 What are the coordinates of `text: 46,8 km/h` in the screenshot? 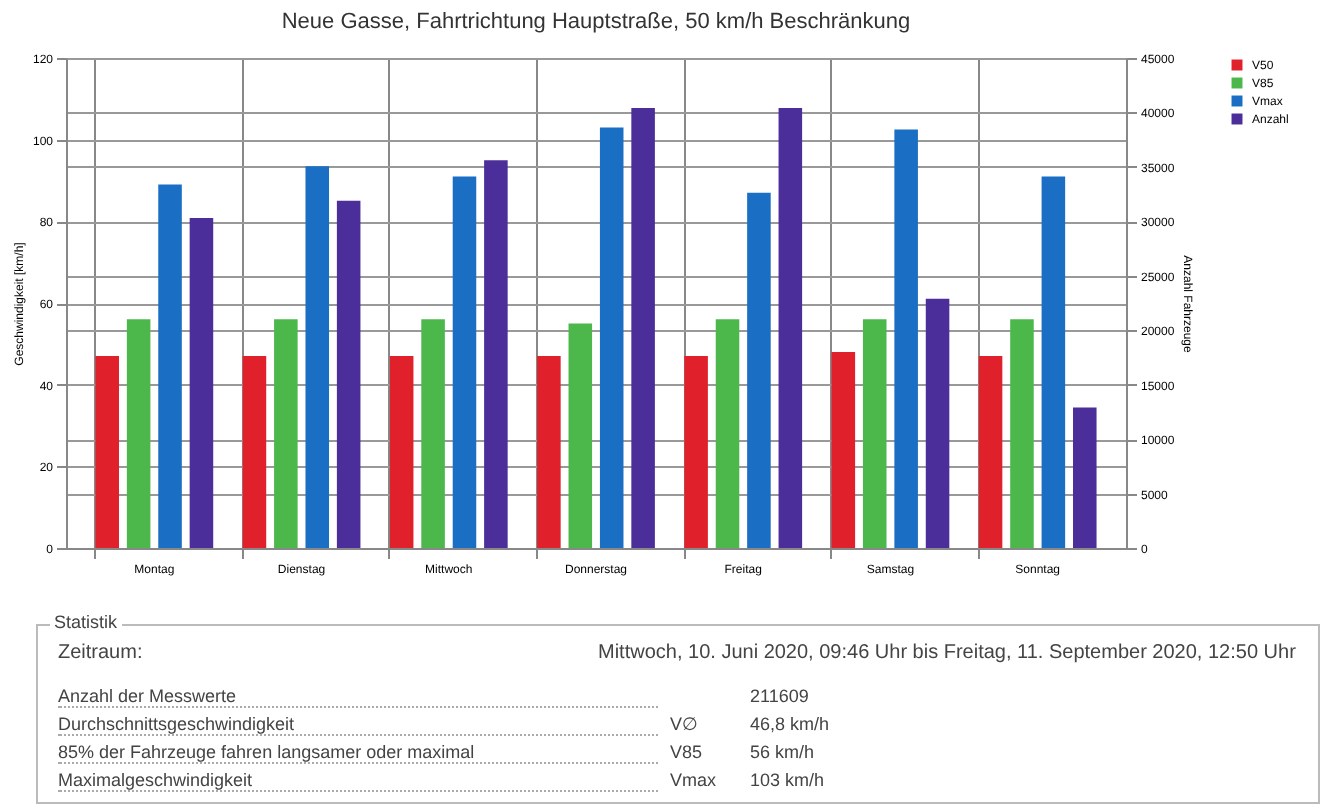 It's located at (790, 724).